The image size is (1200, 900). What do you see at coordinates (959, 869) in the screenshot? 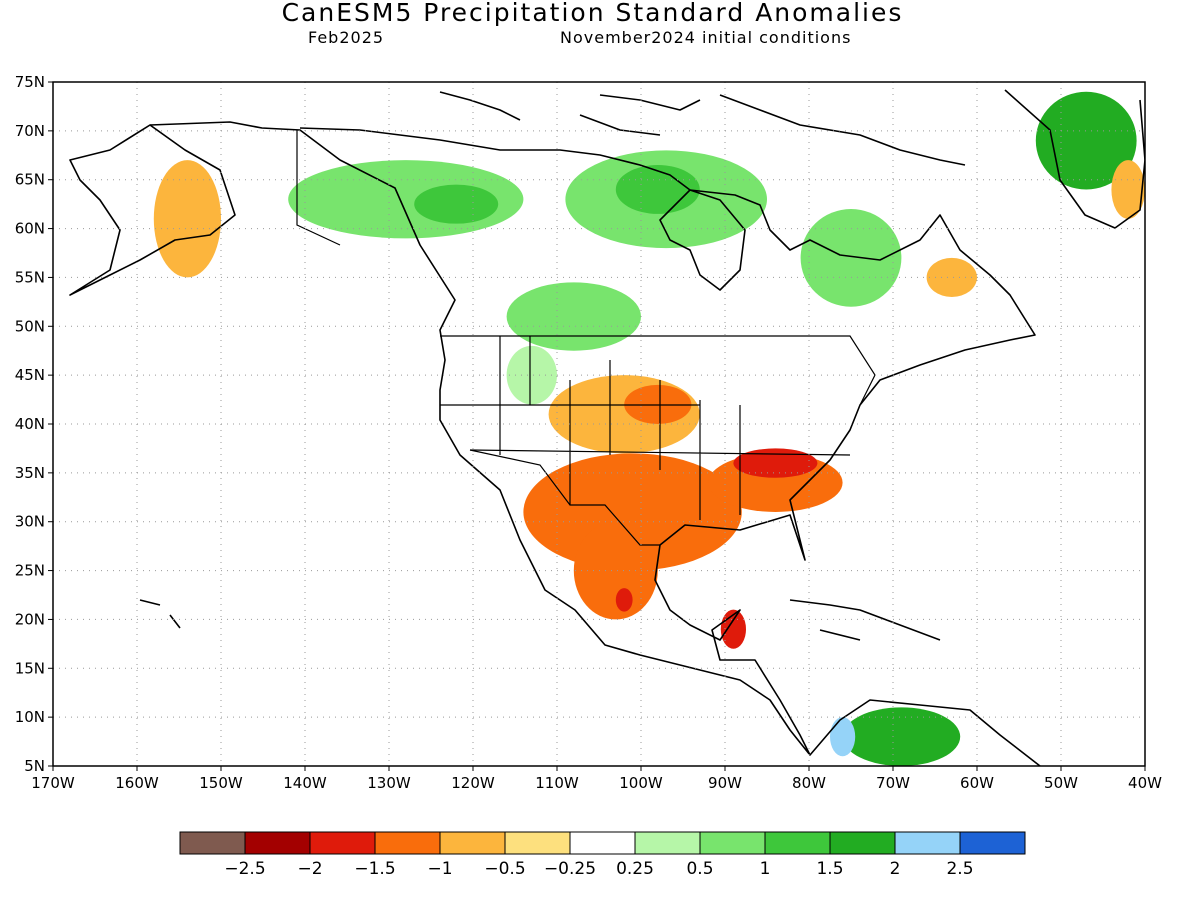
I see `colorbar-label: 2.5` at bounding box center [959, 869].